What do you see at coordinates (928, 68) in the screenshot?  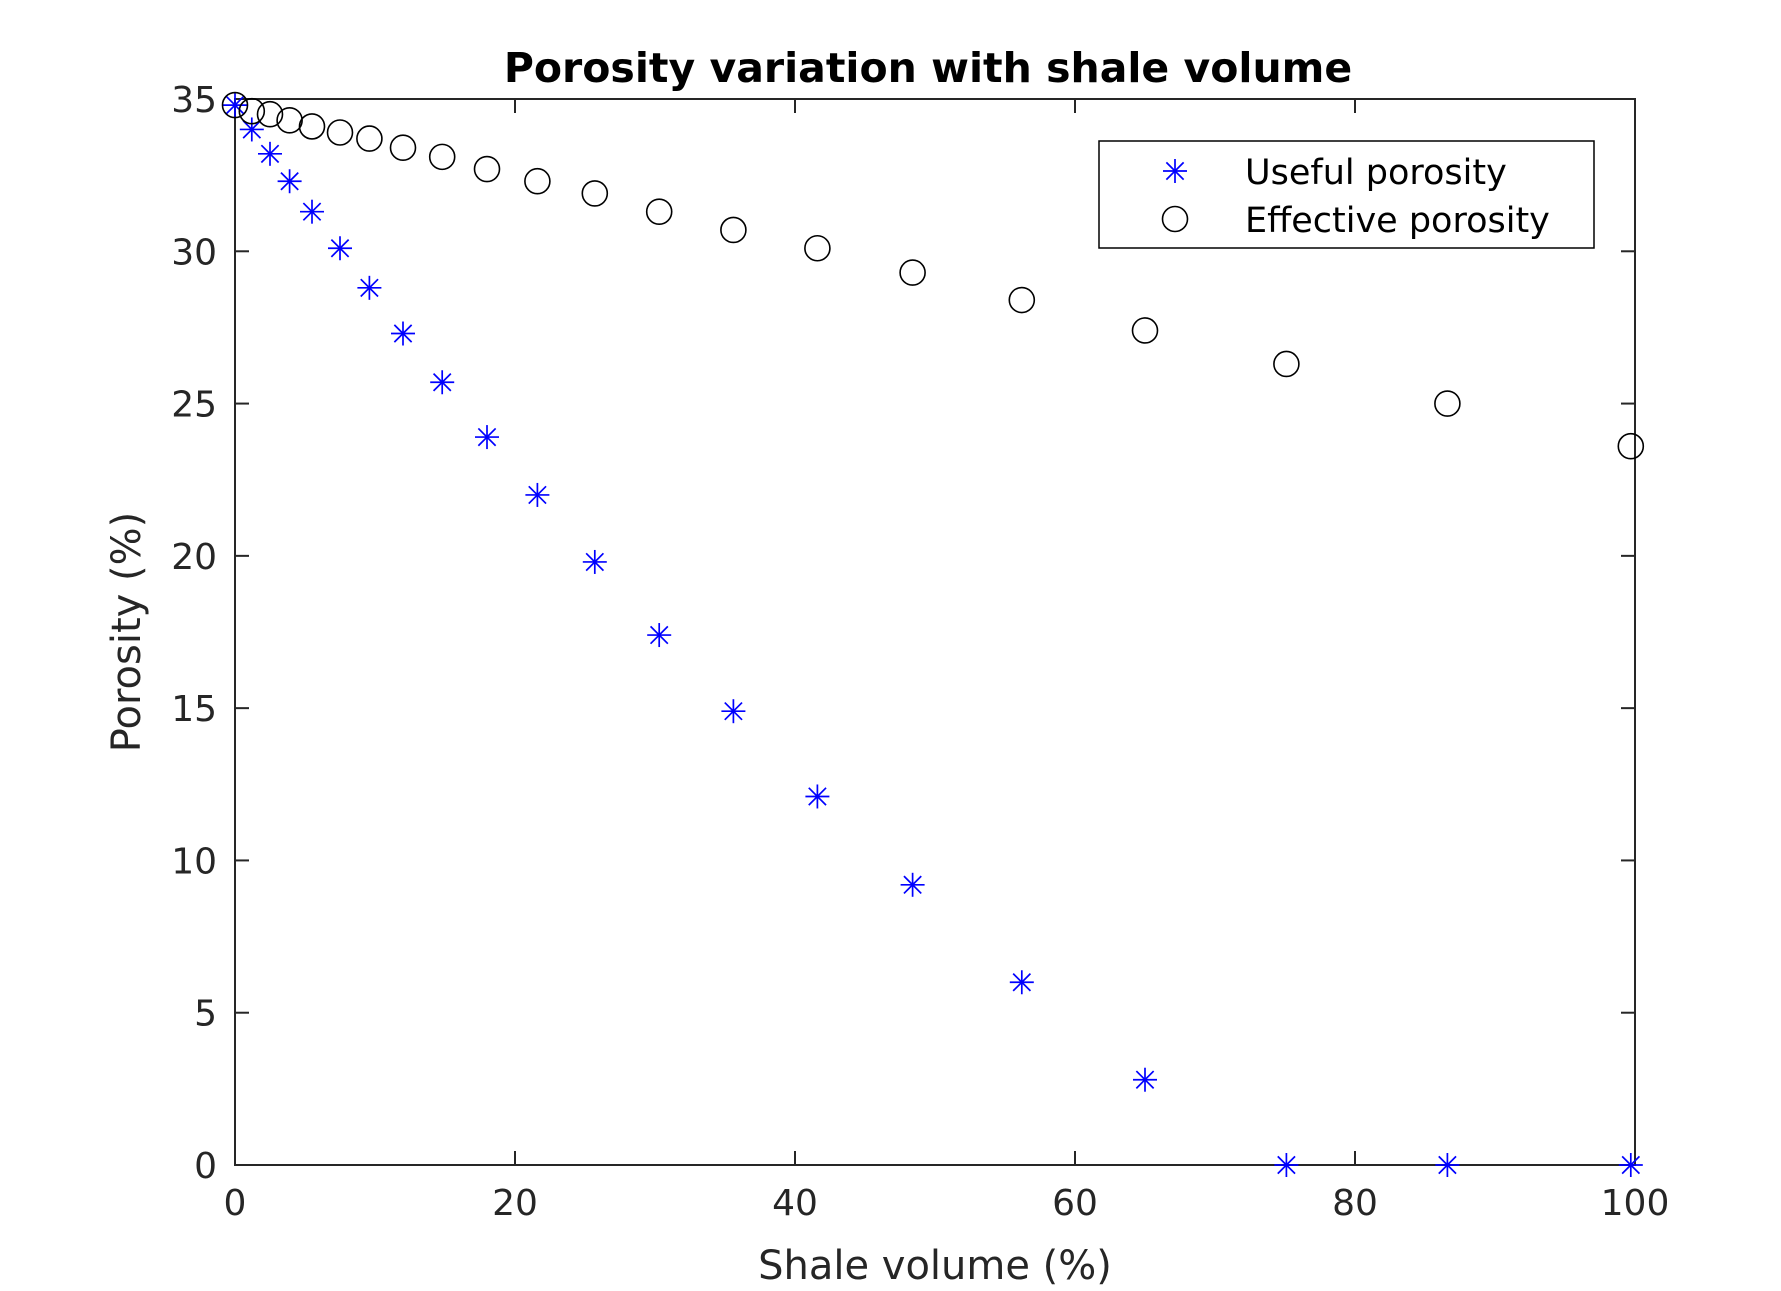 I see `chart-title: Porosity variation with shale volume` at bounding box center [928, 68].